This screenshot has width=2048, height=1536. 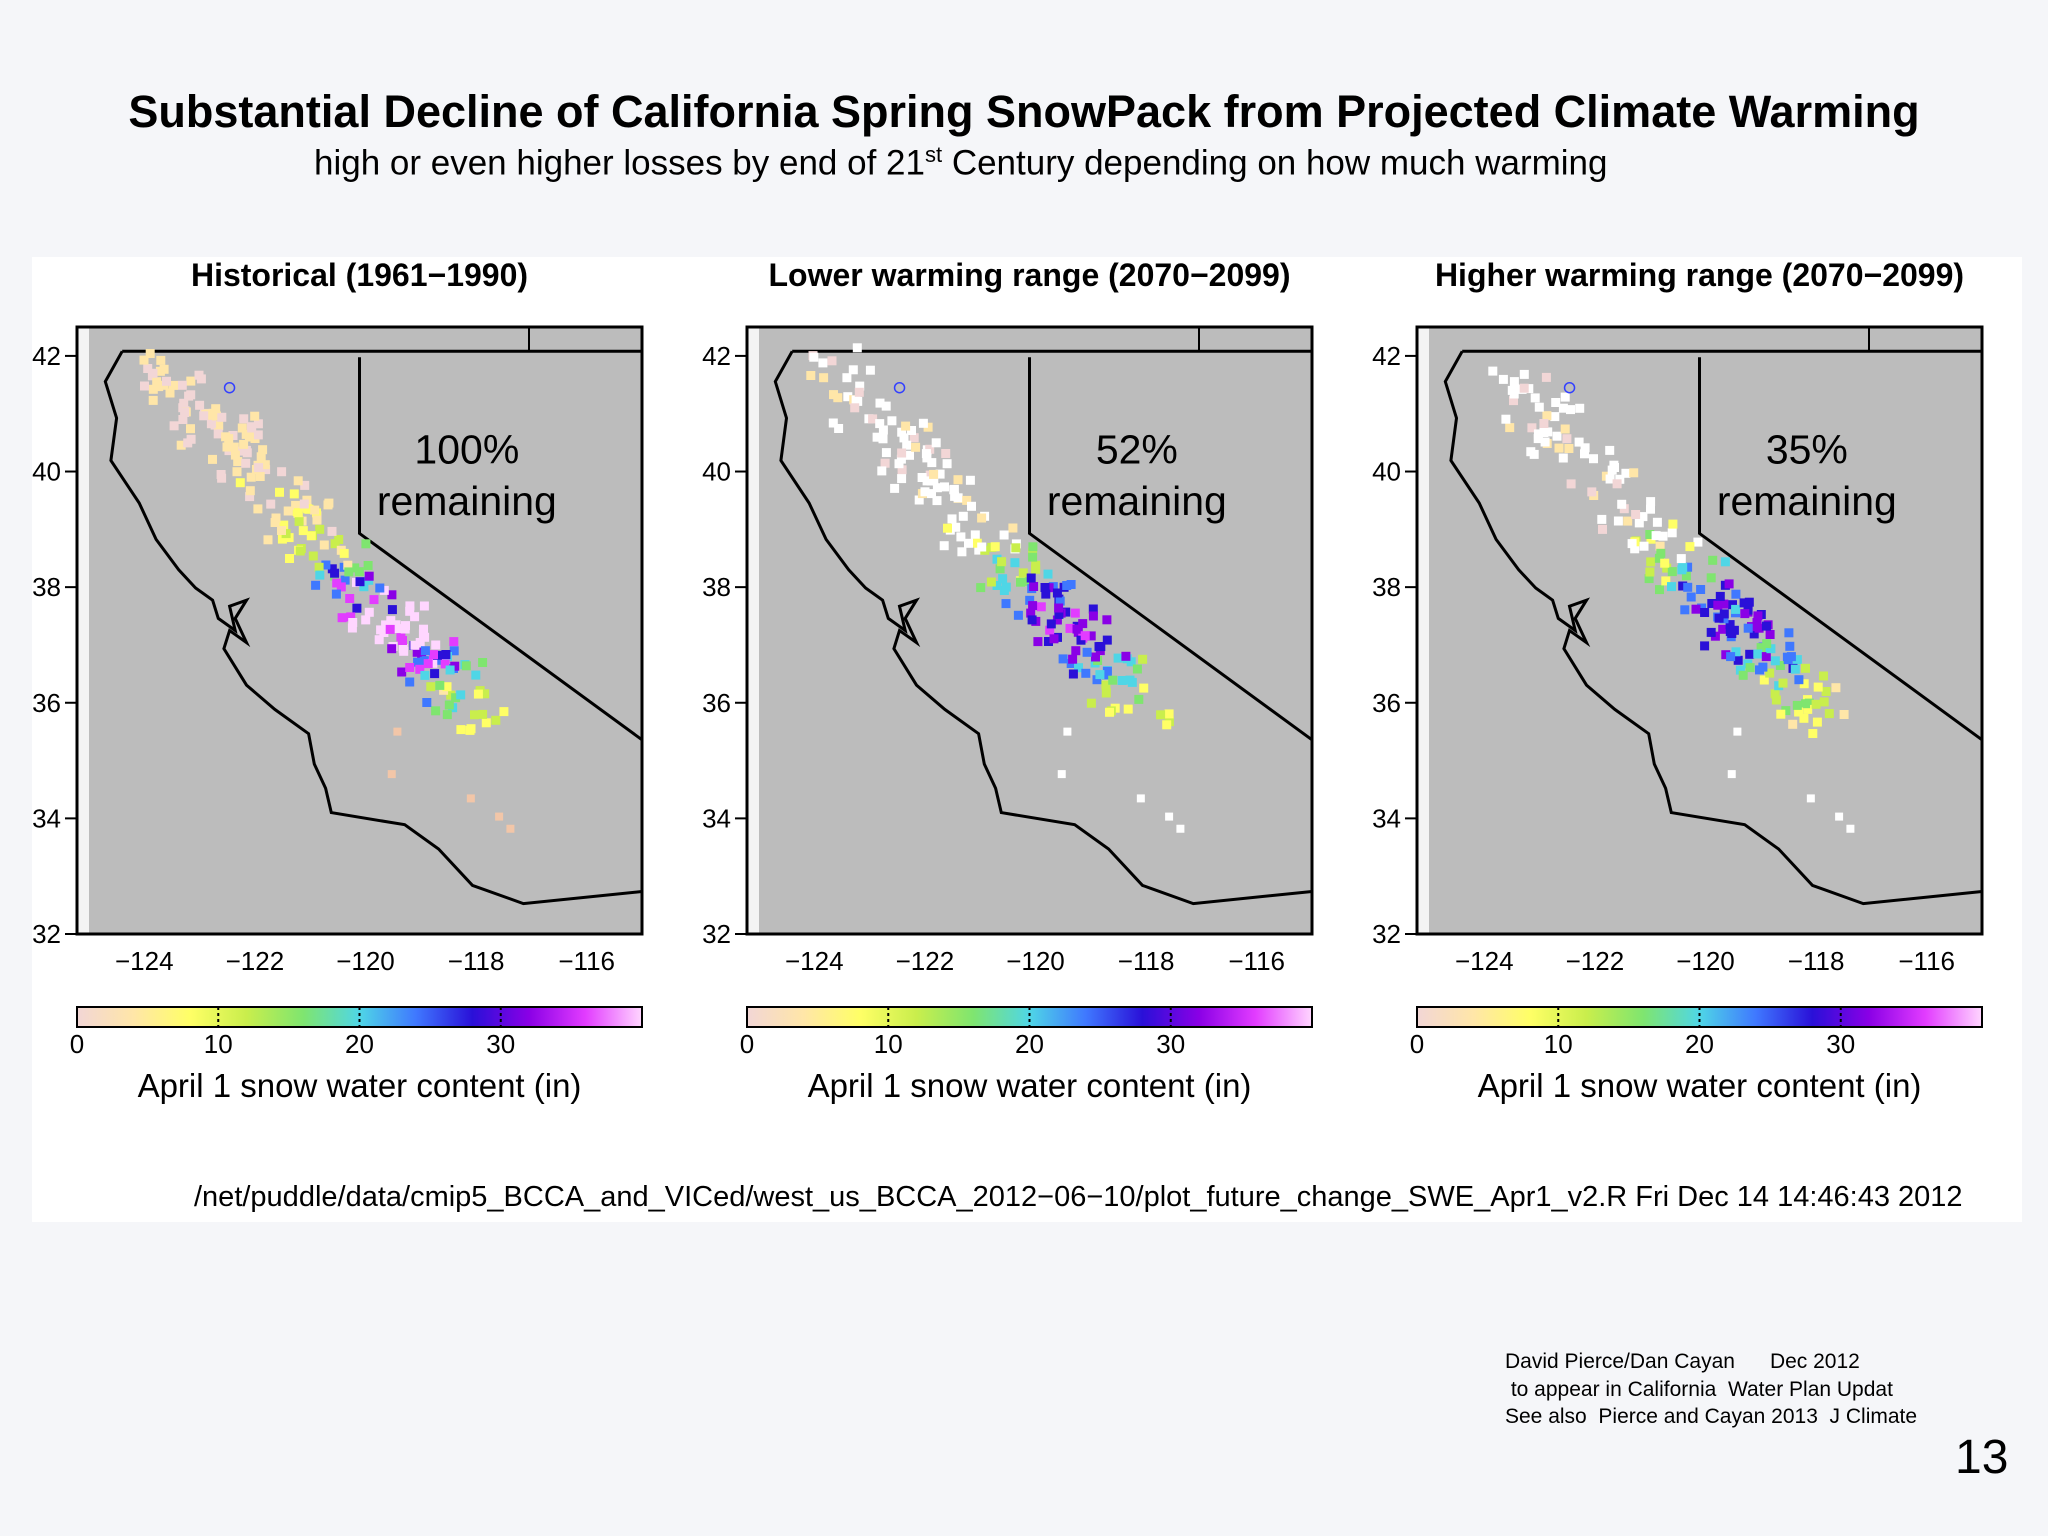 What do you see at coordinates (1699, 275) in the screenshot?
I see `panel-title: Higher warming range (2070−2099)` at bounding box center [1699, 275].